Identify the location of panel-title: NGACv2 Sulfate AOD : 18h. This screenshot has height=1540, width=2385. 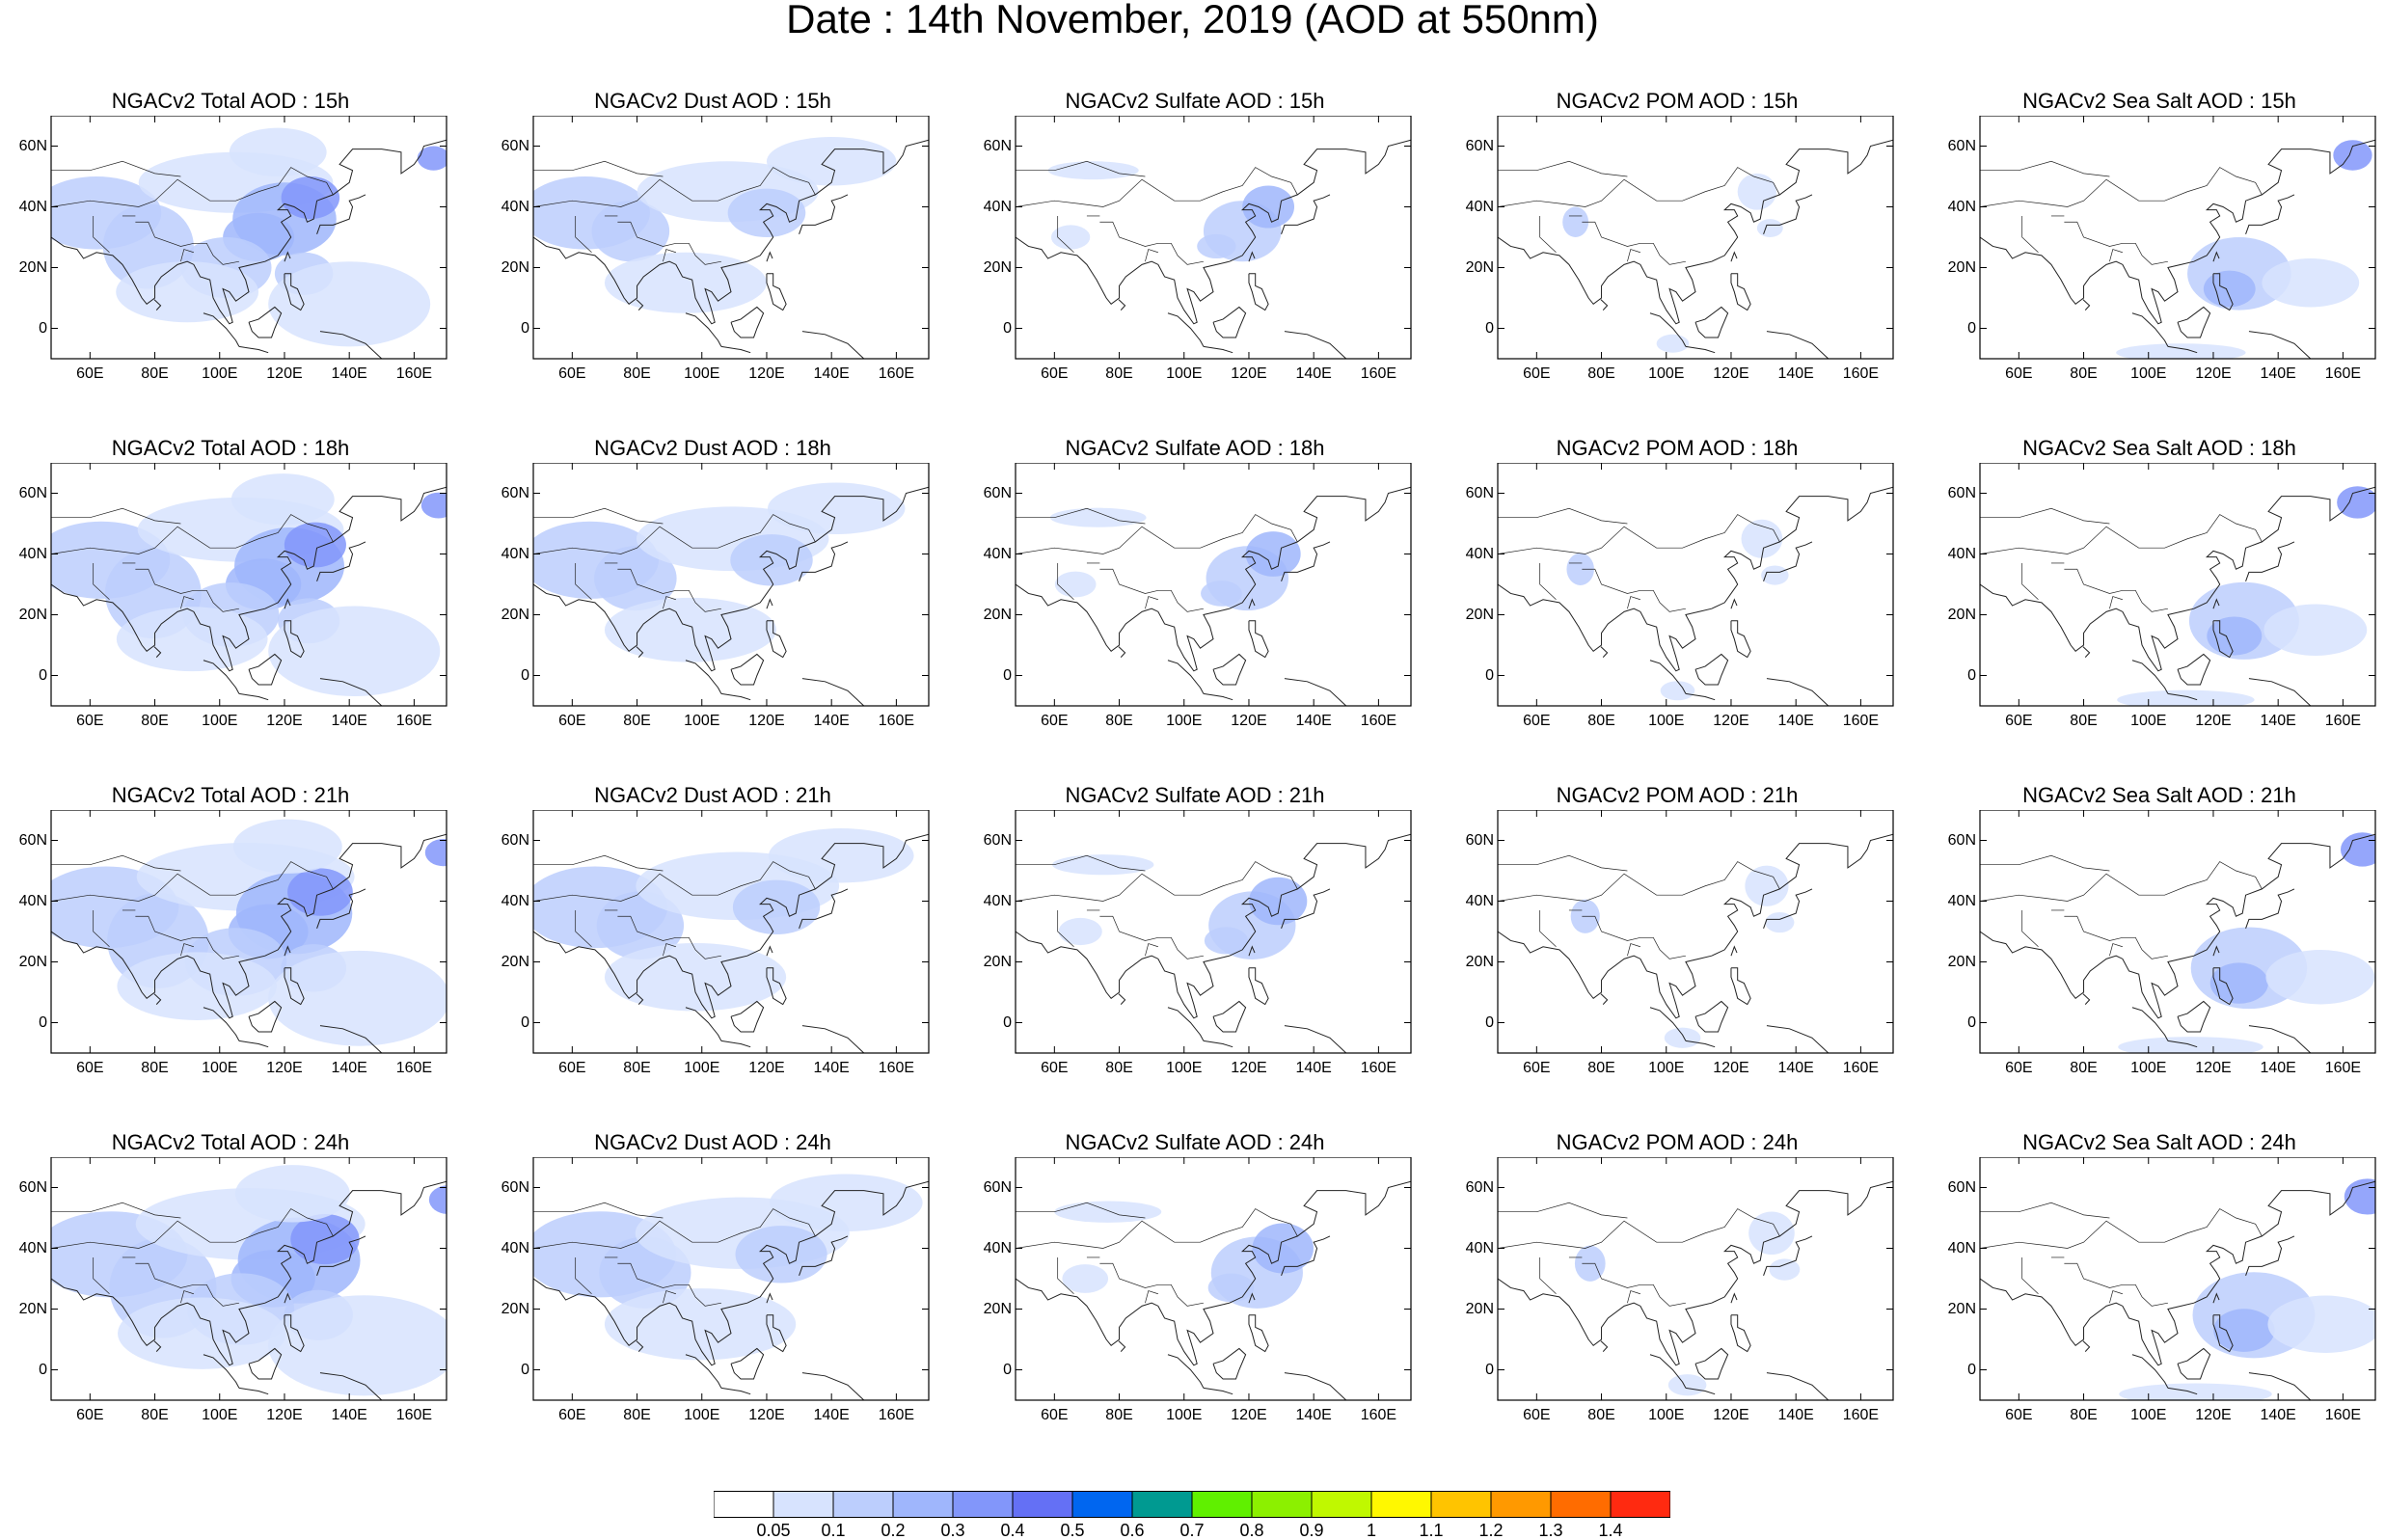
(1195, 448).